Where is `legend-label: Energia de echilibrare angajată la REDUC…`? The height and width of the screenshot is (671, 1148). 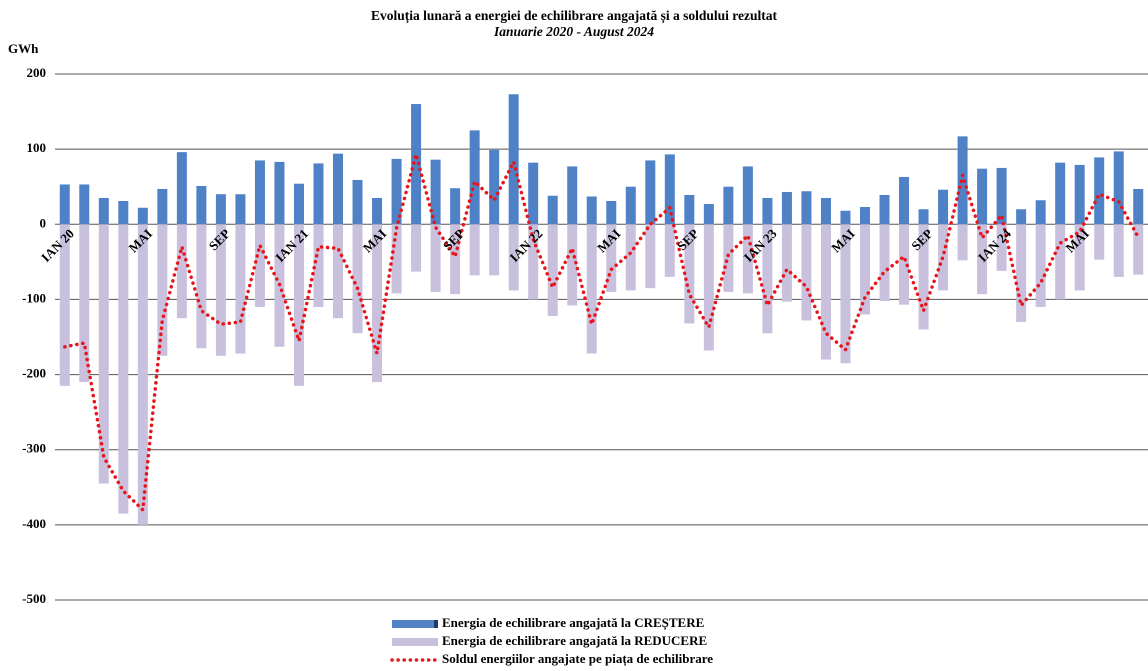 legend-label: Energia de echilibrare angajată la REDUC… is located at coordinates (574, 640).